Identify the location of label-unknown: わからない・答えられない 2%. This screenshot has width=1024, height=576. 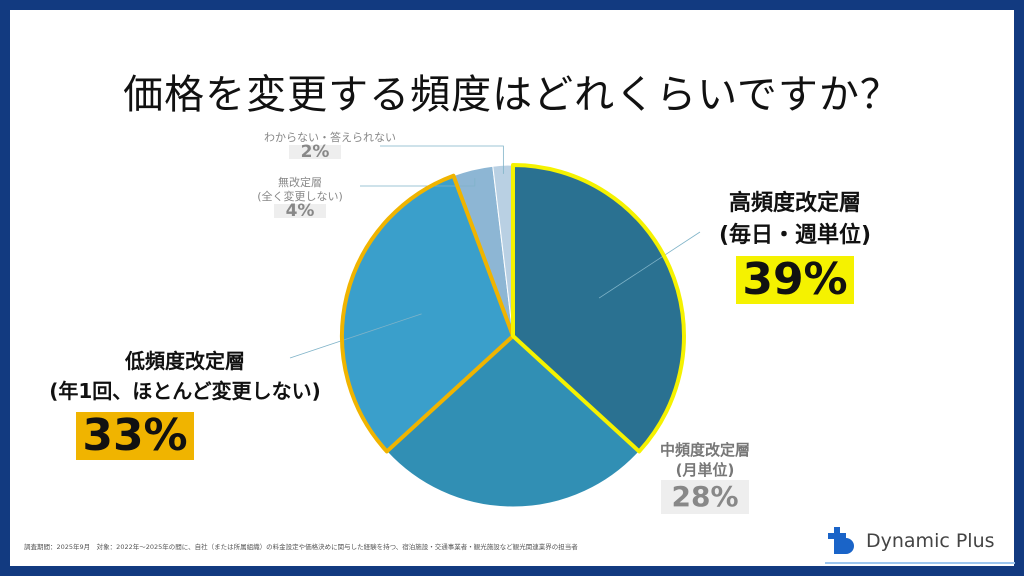
(330, 146).